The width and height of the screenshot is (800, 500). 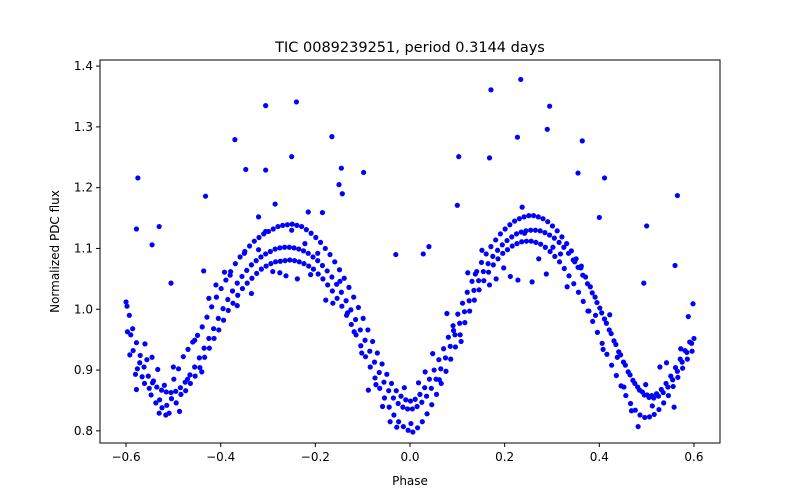 What do you see at coordinates (409, 48) in the screenshot?
I see `chart-title: TIC 0089239251, period 0.3144 days` at bounding box center [409, 48].